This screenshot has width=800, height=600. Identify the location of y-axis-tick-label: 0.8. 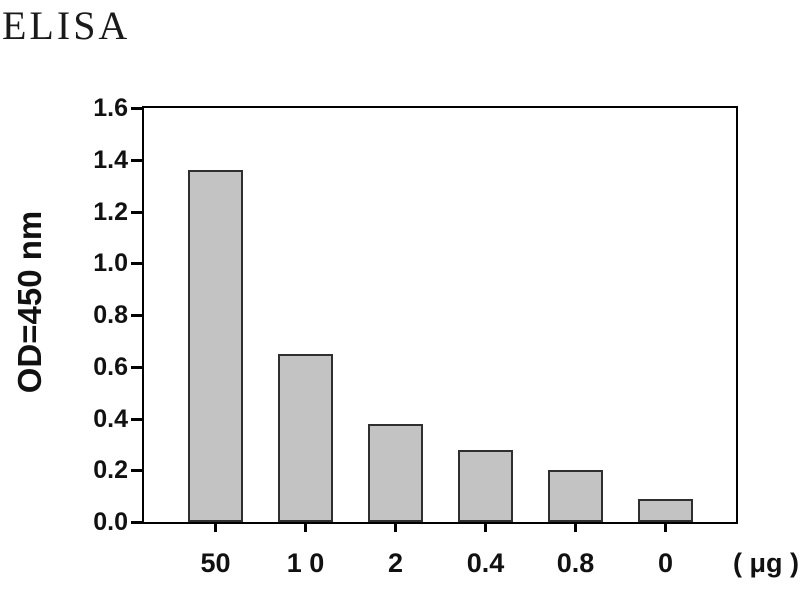
(110, 315).